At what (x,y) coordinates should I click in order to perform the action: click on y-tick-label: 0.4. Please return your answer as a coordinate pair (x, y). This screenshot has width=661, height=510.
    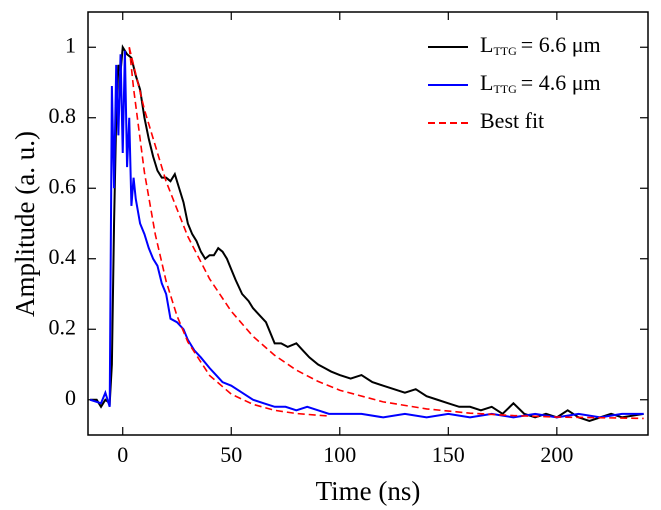
    Looking at the image, I should click on (63, 256).